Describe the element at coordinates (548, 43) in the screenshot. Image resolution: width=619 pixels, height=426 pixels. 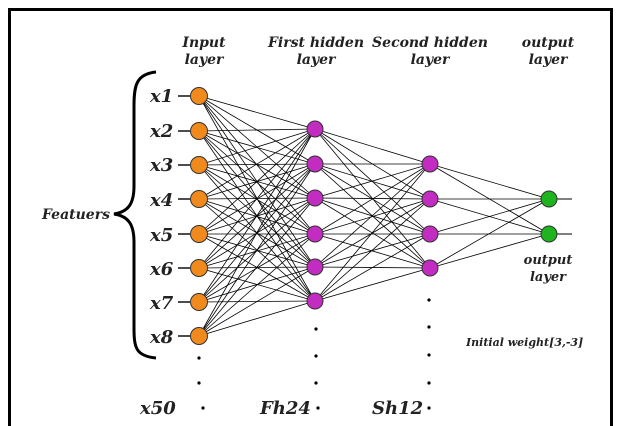
I see `output-layer-header-line1: output` at that location.